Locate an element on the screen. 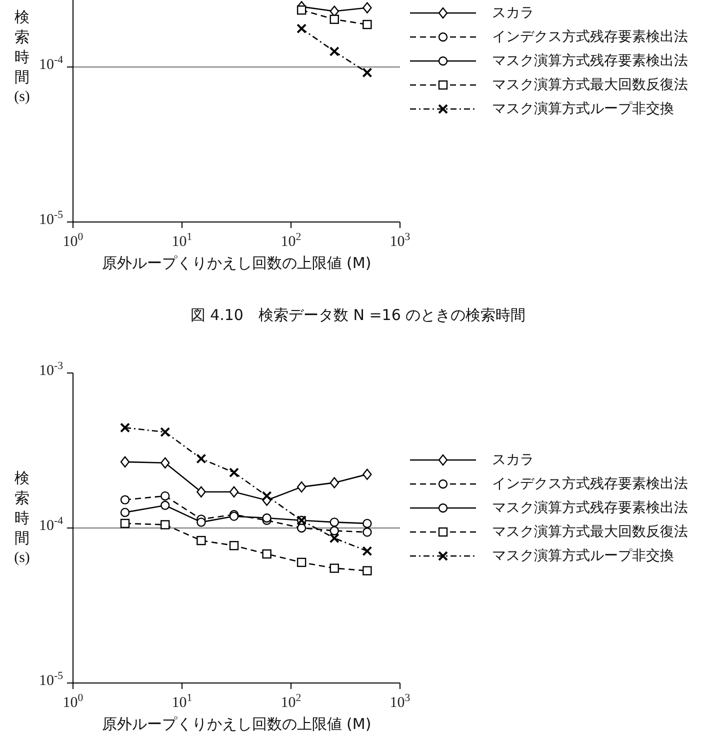 The width and height of the screenshot is (716, 740). y-tick-label: 10$^{-3}$ is located at coordinates (51, 369).